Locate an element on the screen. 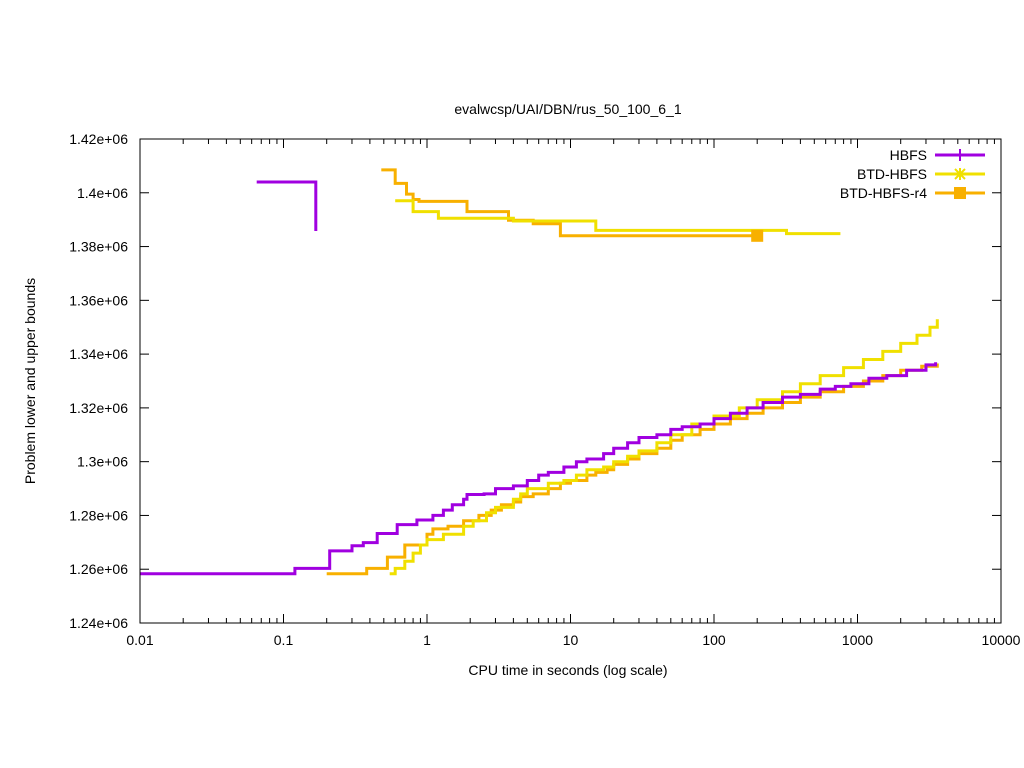  legend-label-btd-hbfs: BTD-HBFS is located at coordinates (892, 174).